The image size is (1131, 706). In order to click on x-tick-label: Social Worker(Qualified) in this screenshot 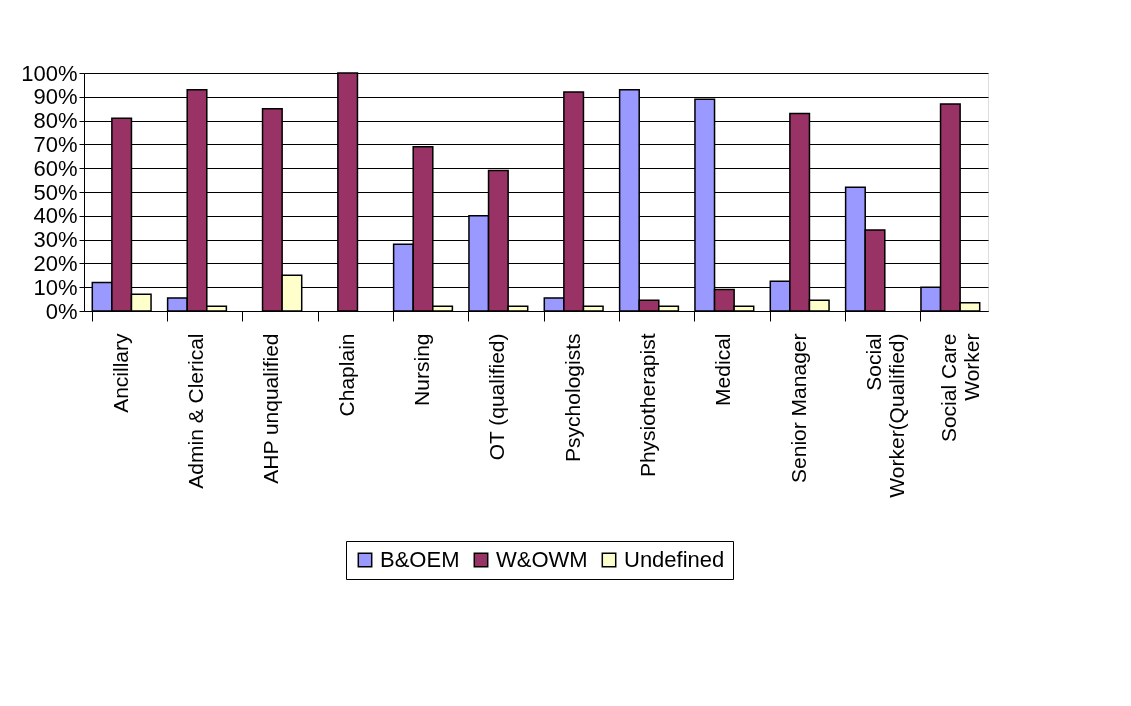, I will do `click(885, 415)`.